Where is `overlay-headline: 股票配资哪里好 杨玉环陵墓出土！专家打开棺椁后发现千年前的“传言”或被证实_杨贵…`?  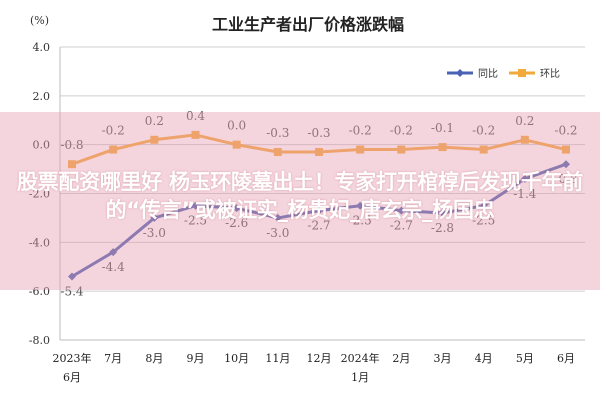 overlay-headline: 股票配资哪里好 杨玉环陵墓出土！专家打开棺椁后发现千年前的“传言”或被证实_杨贵… is located at coordinates (300, 196).